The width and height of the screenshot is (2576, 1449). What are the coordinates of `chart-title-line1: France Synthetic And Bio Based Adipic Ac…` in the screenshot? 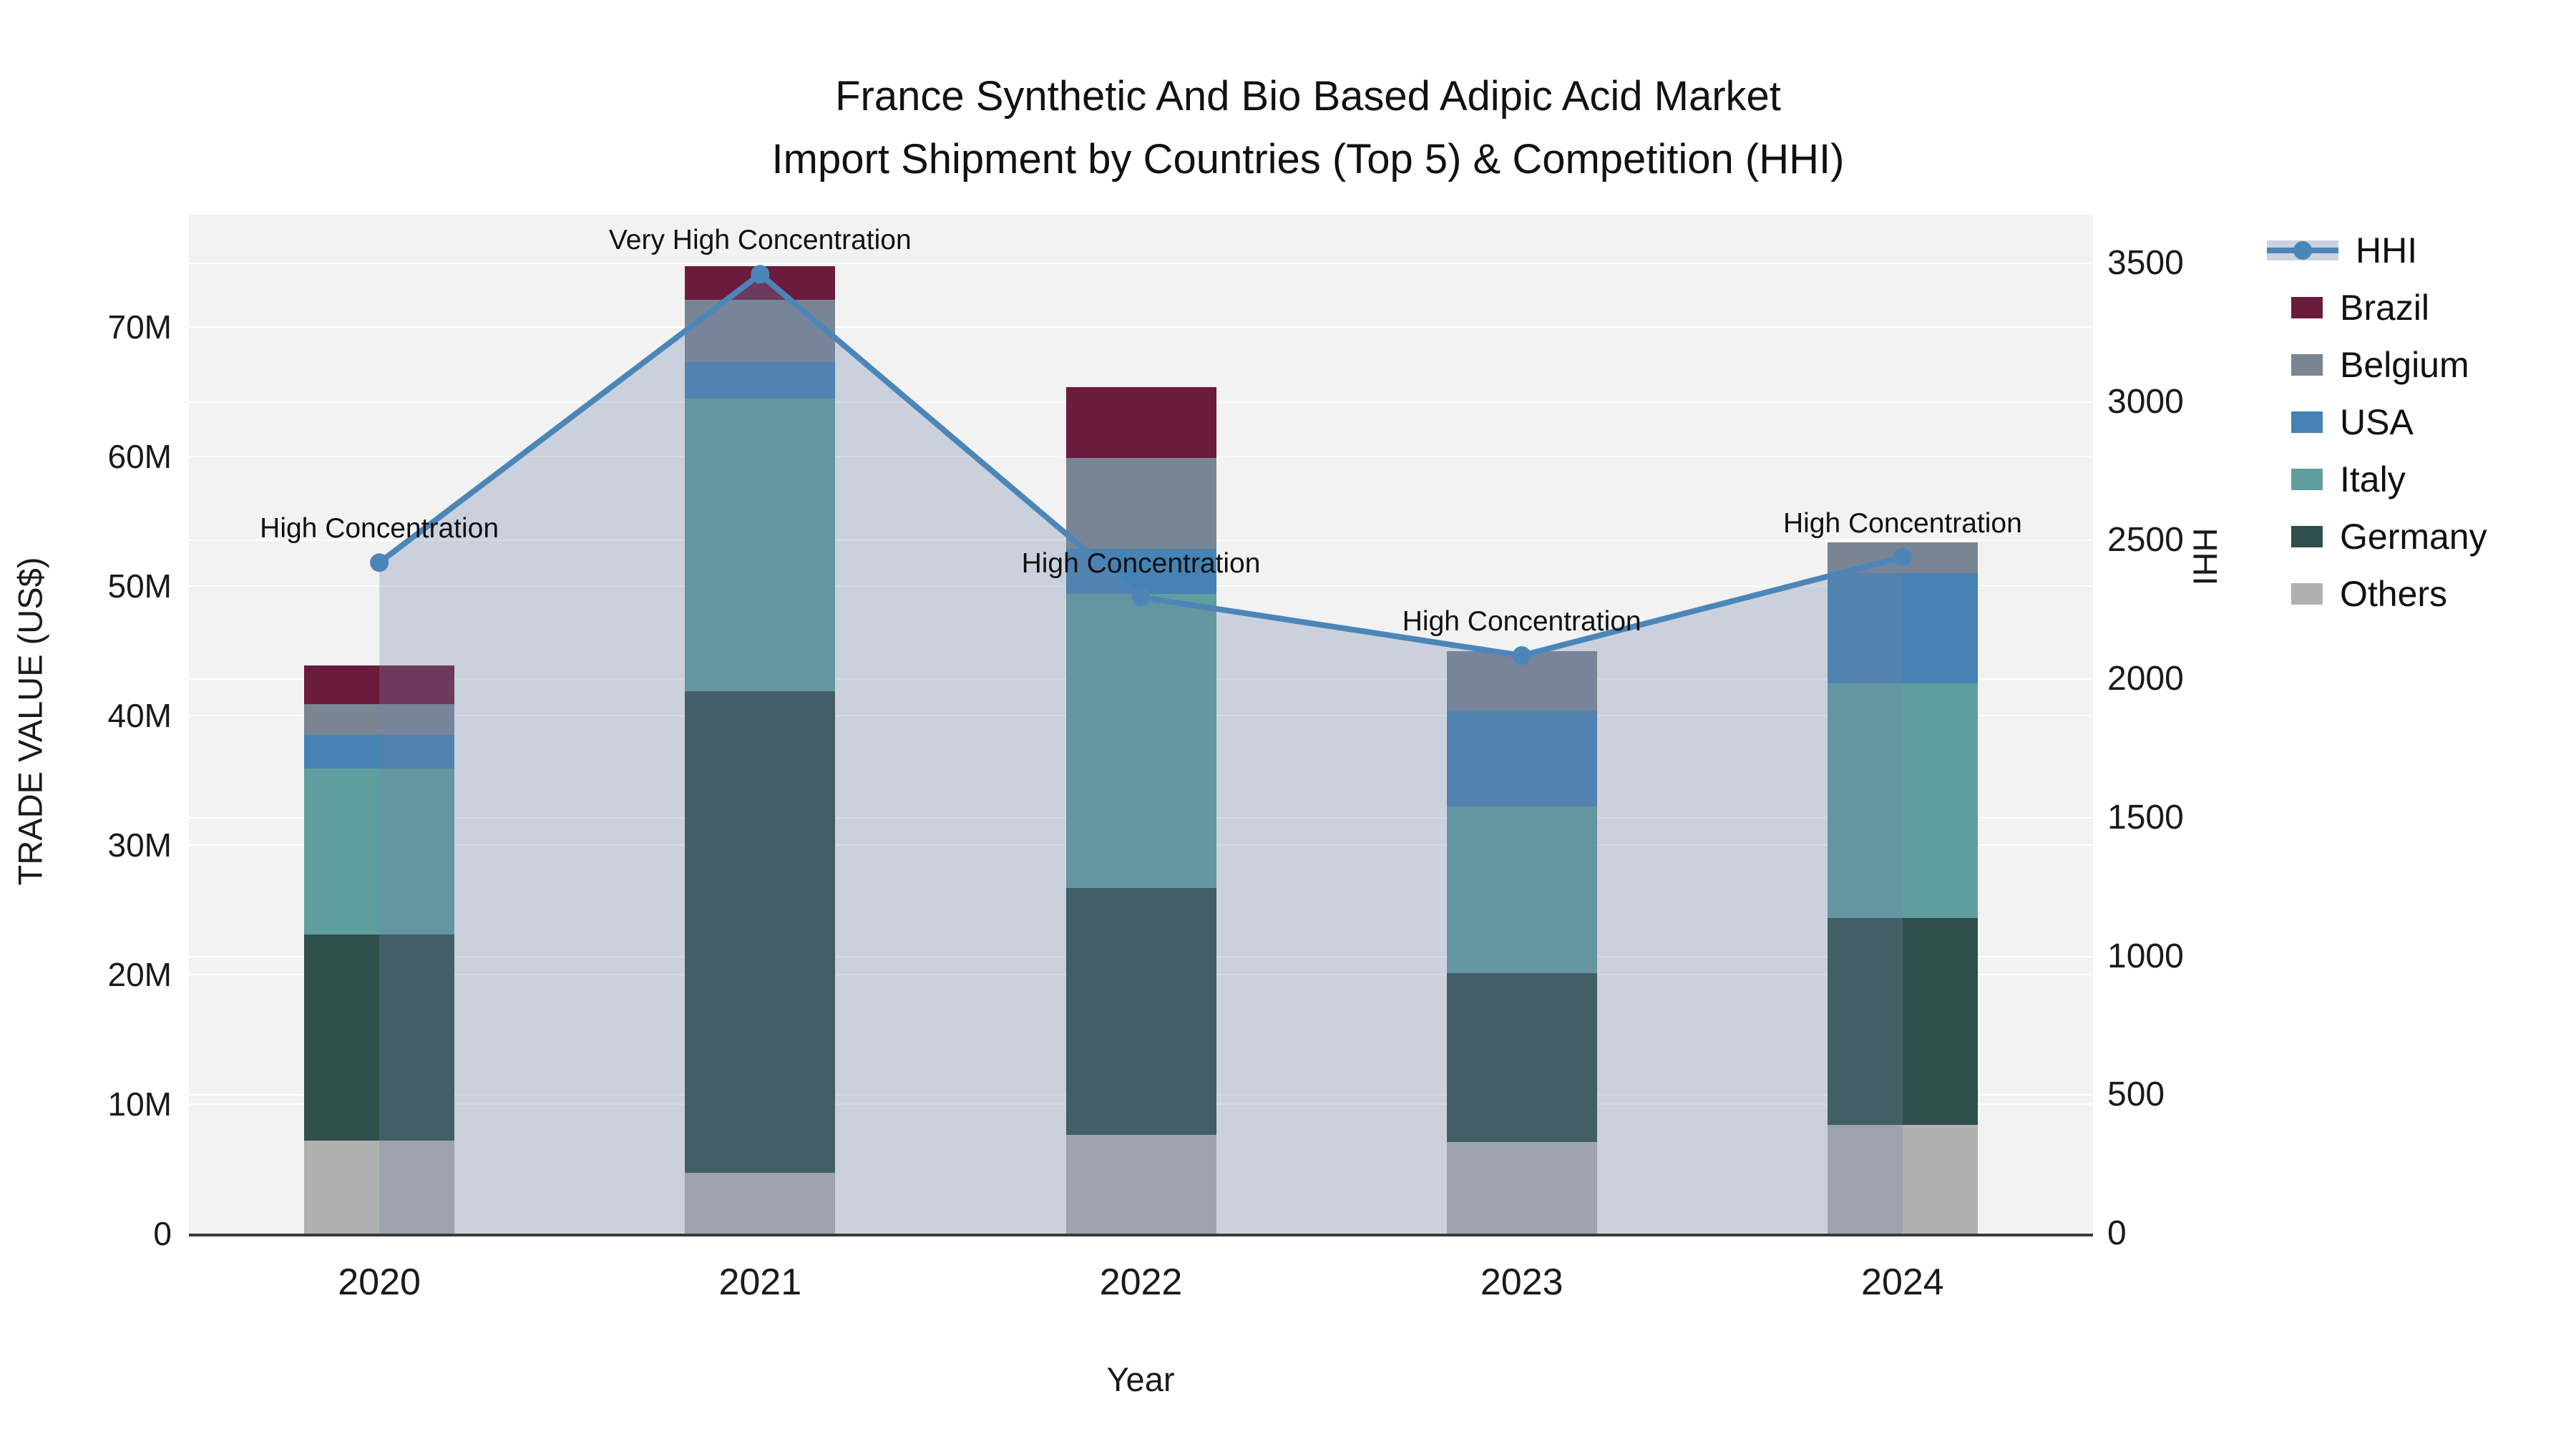 It's located at (1308, 96).